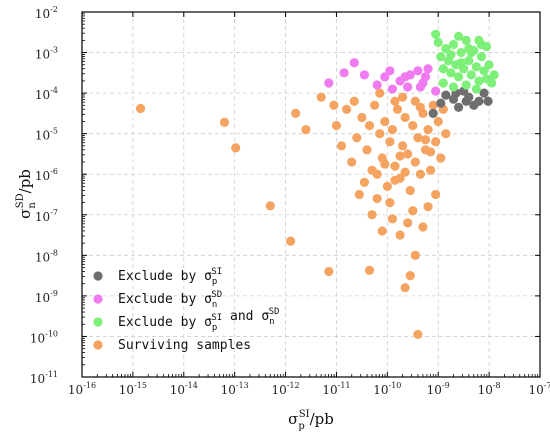 The height and width of the screenshot is (438, 550). Describe the element at coordinates (44, 337) in the screenshot. I see `y-tick-label: 10⁻¹⁰` at that location.